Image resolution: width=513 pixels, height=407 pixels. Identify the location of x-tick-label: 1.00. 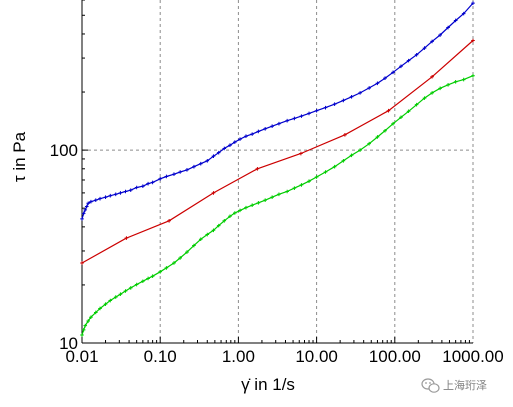
(238, 356).